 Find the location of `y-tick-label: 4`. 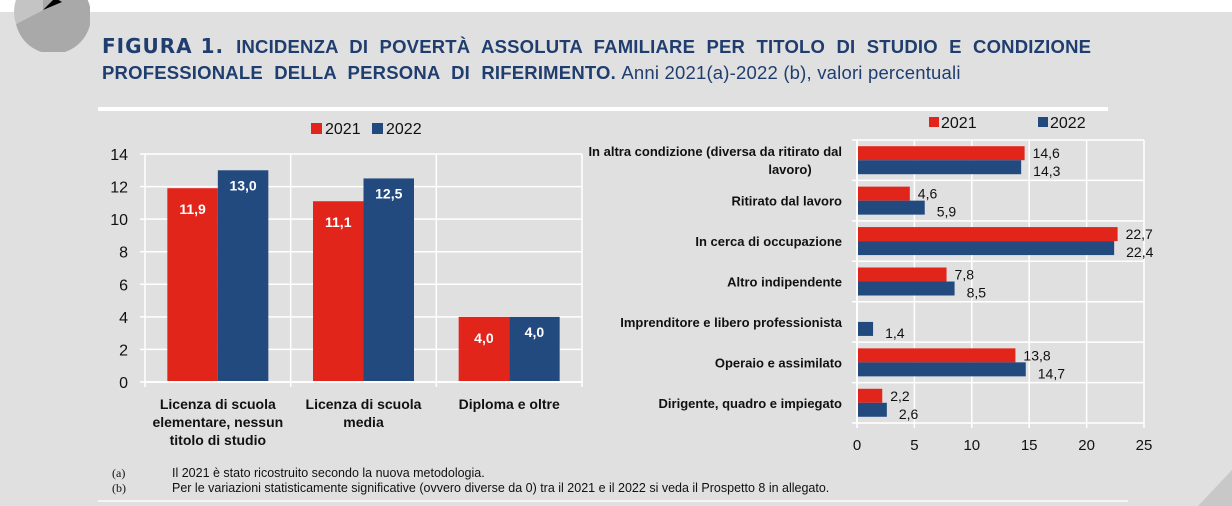

y-tick-label: 4 is located at coordinates (123, 318).